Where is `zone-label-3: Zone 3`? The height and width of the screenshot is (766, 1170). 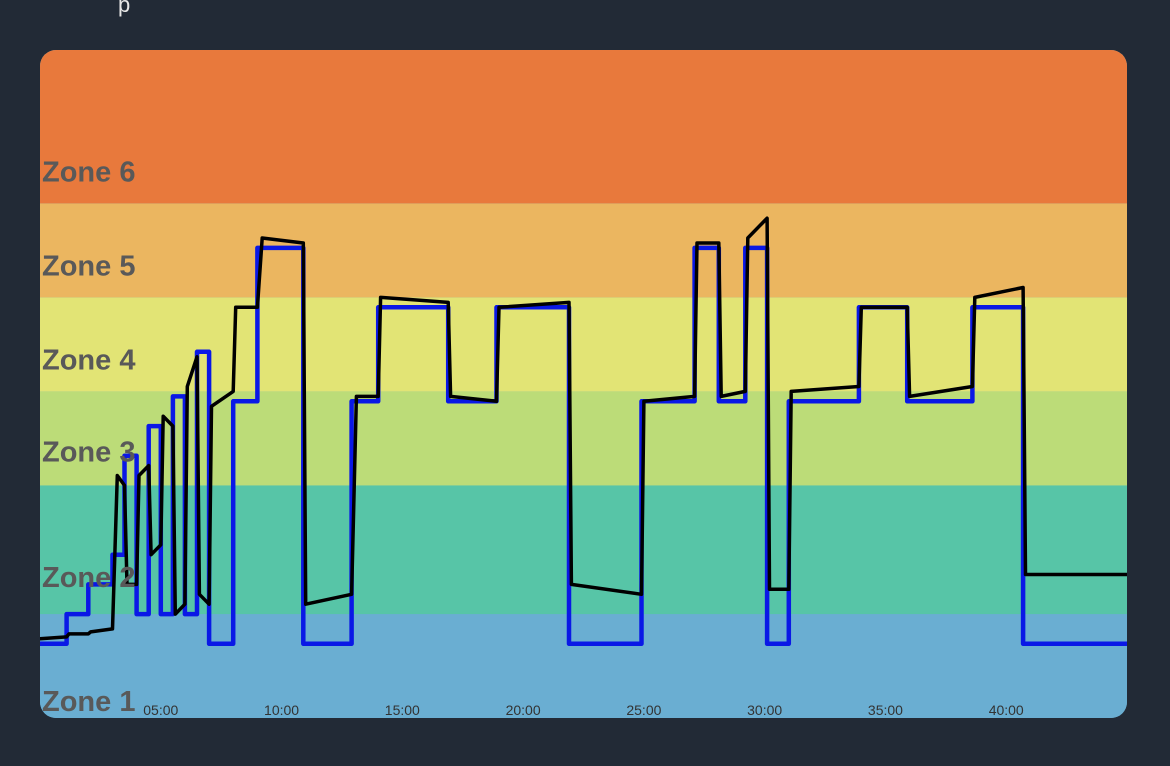
zone-label-3: Zone 3 is located at coordinates (88, 452).